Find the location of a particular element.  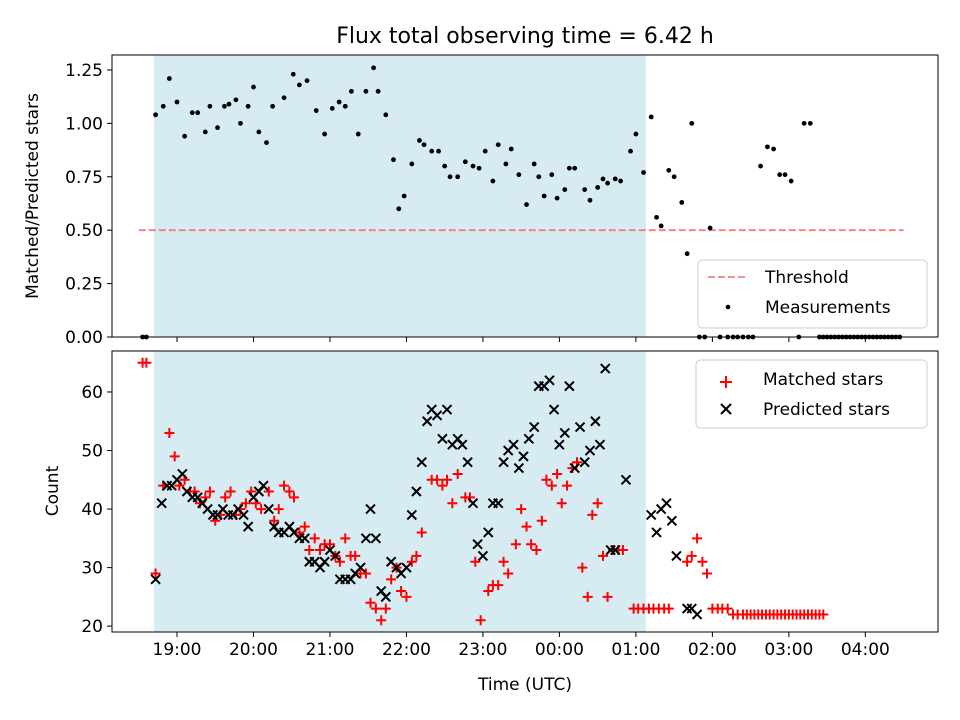

top-y-tick-label: 0.00 is located at coordinates (84, 338).